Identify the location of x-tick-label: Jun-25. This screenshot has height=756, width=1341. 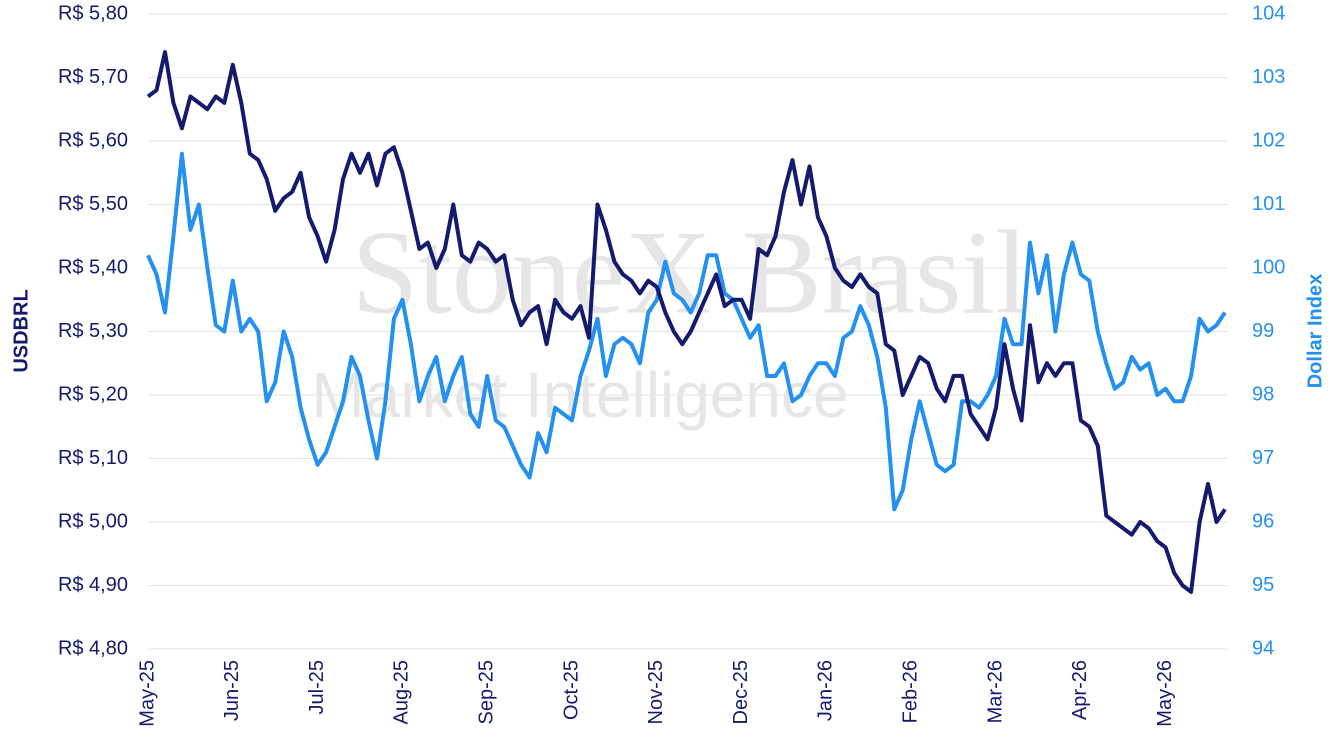
(232, 690).